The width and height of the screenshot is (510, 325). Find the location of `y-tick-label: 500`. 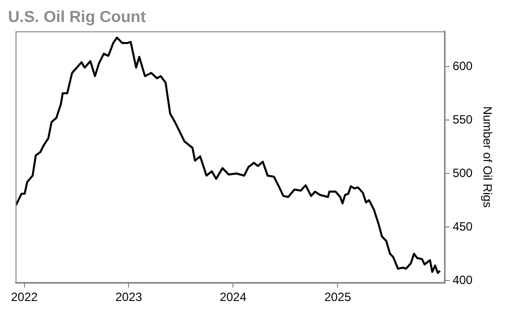

y-tick-label: 500 is located at coordinates (462, 173).